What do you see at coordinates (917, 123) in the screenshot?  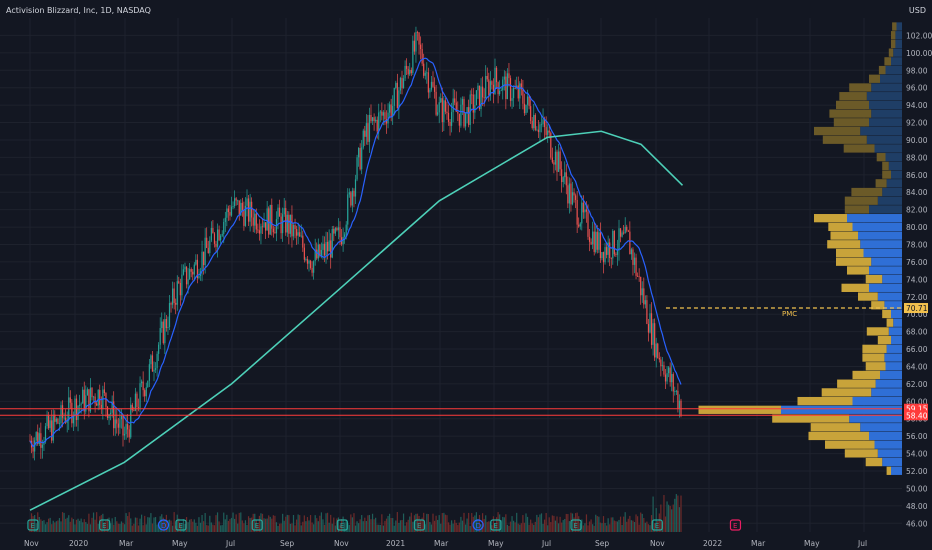 I see `price-axis-tick-label: 92.00` at bounding box center [917, 123].